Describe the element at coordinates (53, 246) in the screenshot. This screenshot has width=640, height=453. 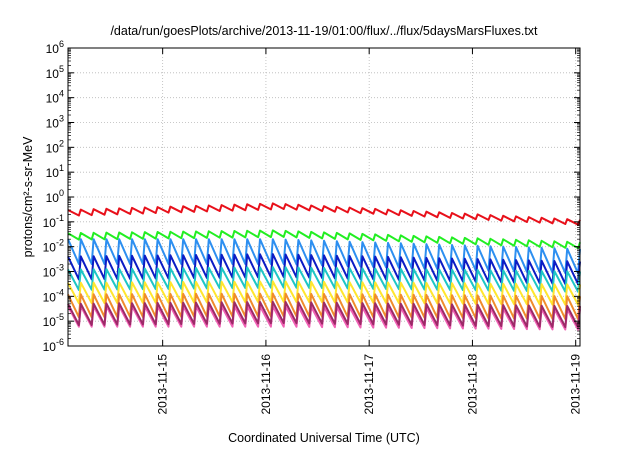
I see `y-tick-label: 10⁻²` at that location.